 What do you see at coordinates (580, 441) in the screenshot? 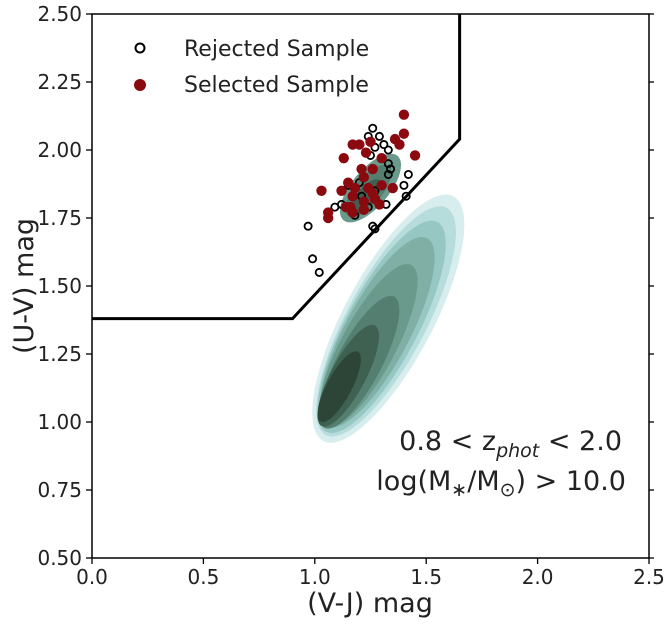
I see `annotation-redshift-suffix: < 2.0` at bounding box center [580, 441].